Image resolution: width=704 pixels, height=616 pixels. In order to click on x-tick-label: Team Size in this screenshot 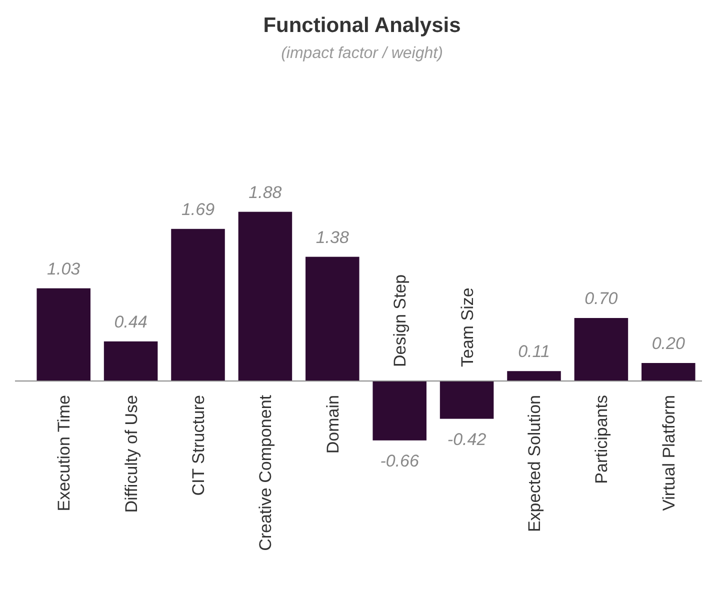, I will do `click(467, 327)`.